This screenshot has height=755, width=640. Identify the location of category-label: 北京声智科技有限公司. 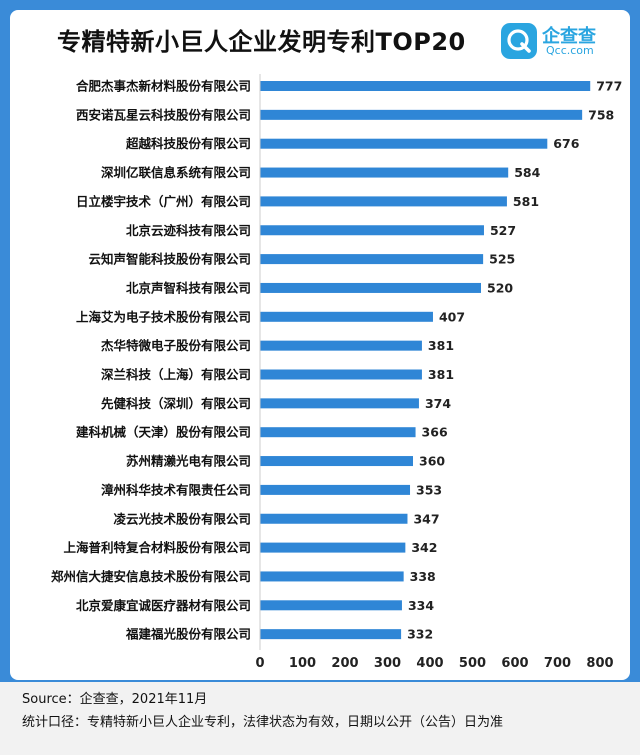
(188, 287).